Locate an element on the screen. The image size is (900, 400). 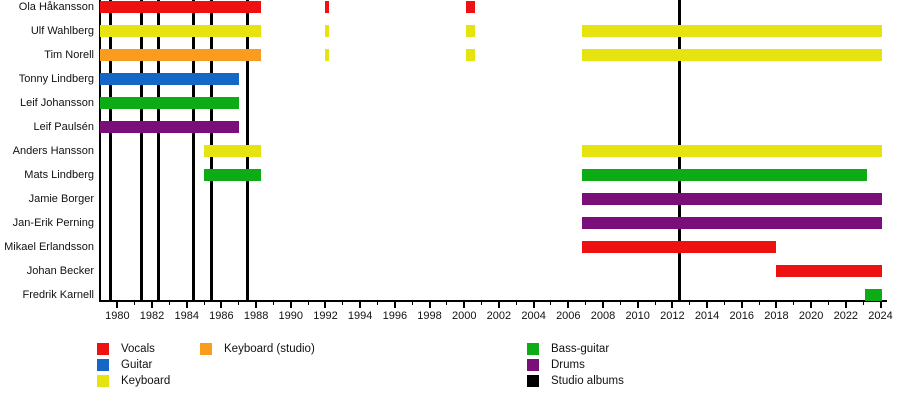
member-name-label: Johan Becker is located at coordinates (60, 271).